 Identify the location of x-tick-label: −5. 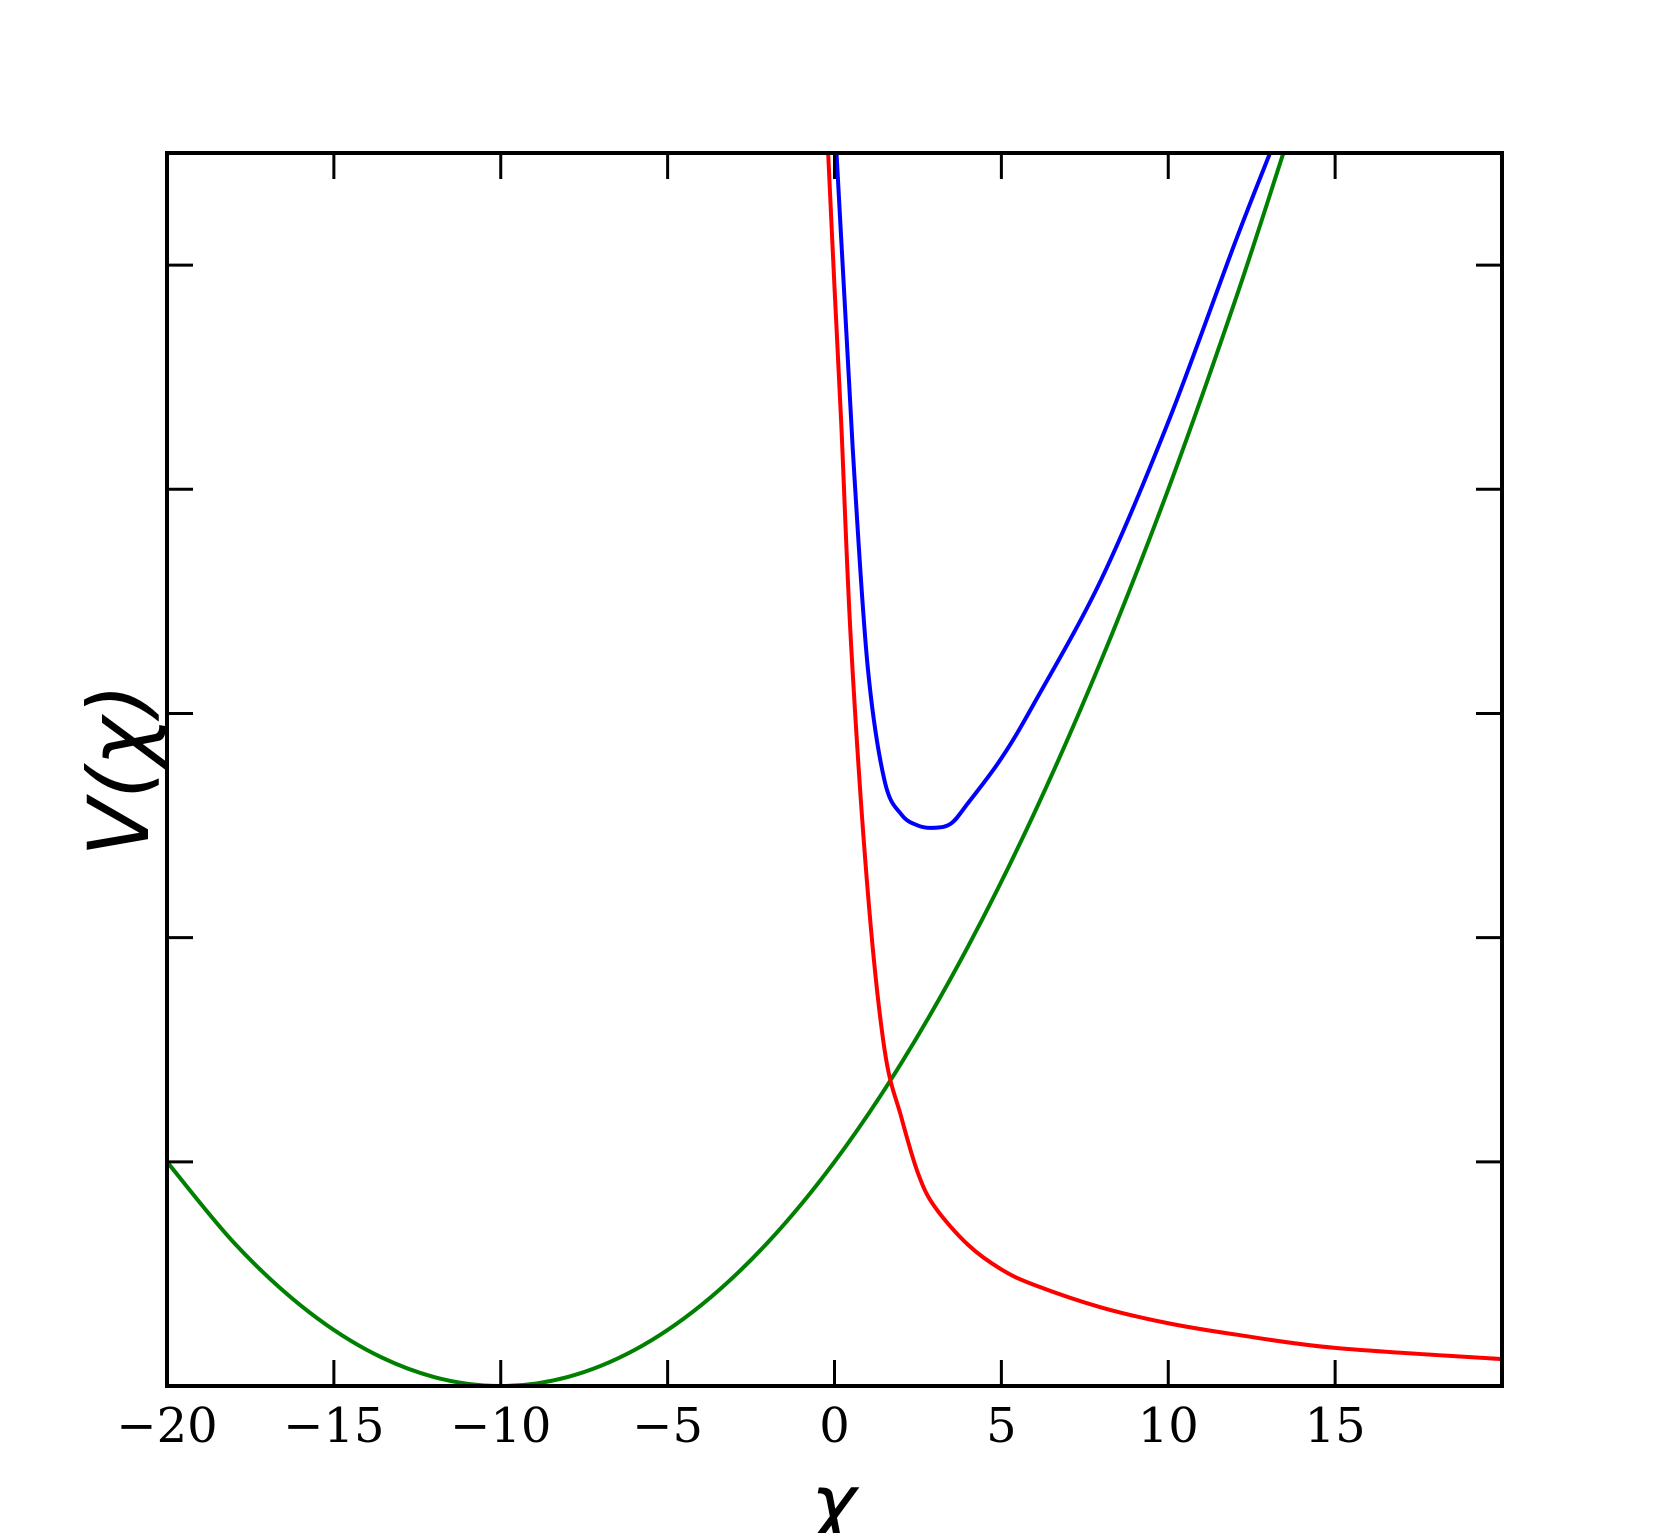
(667, 1426).